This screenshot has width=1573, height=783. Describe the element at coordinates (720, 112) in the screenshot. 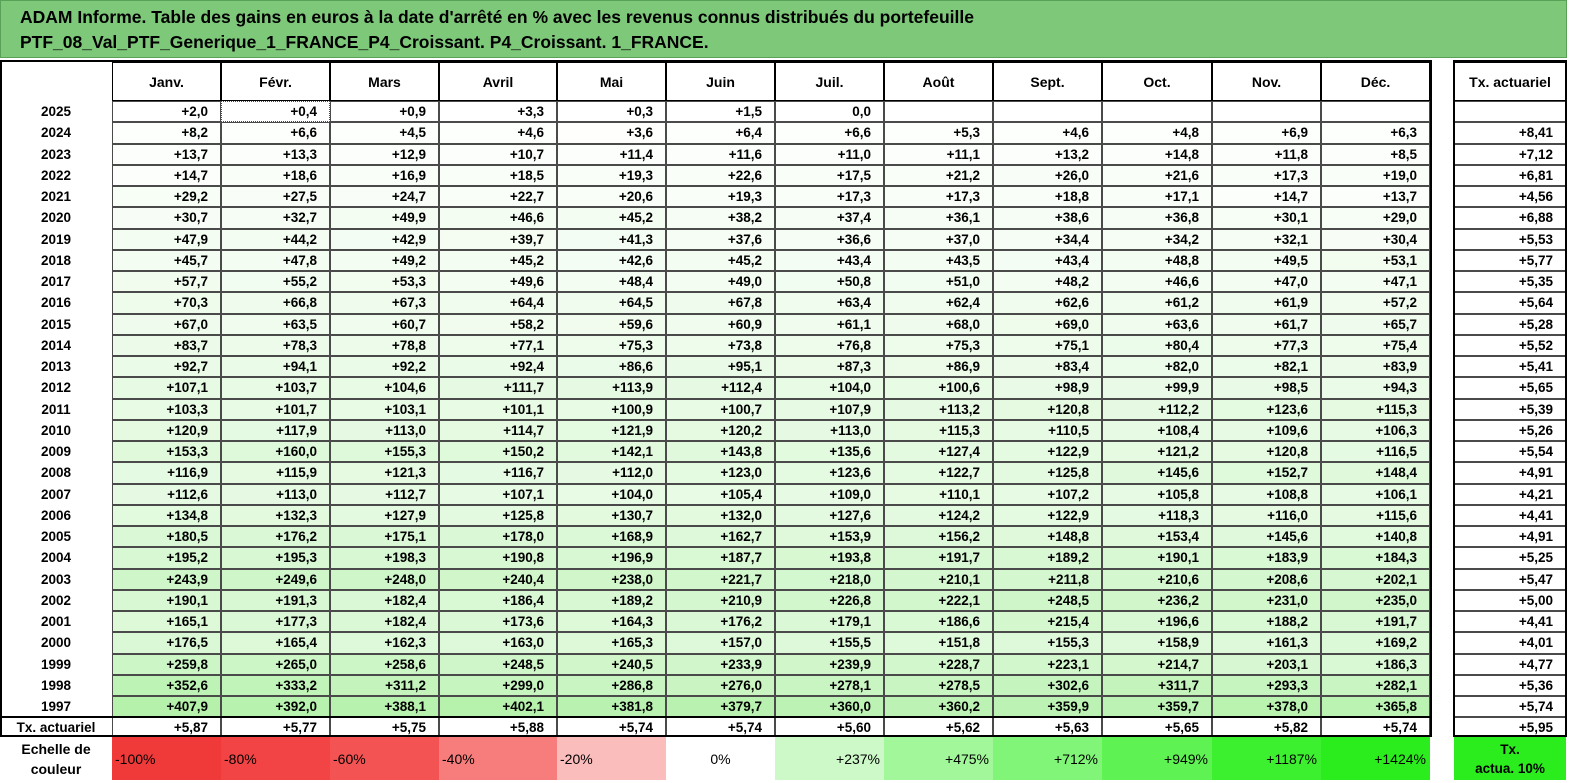

I see `table-cell: +1,5` at that location.